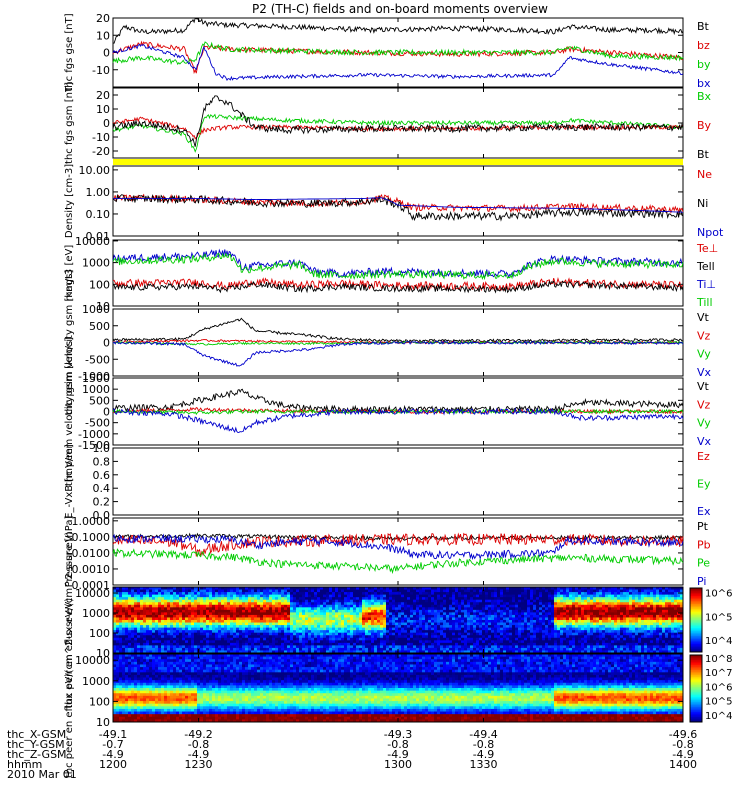 The image size is (750, 800). I want to click on y-tick-label: 10, so click(103, 35).